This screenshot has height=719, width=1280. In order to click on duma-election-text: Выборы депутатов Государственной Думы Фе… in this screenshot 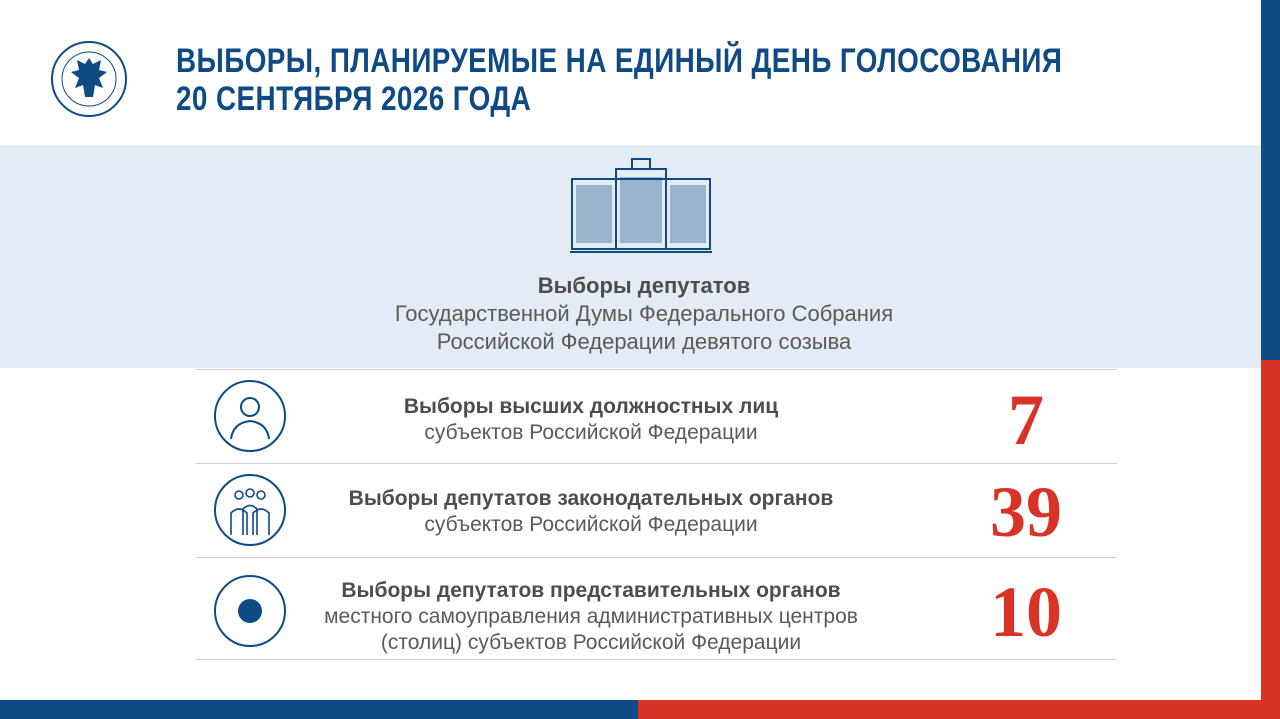, I will do `click(640, 314)`.